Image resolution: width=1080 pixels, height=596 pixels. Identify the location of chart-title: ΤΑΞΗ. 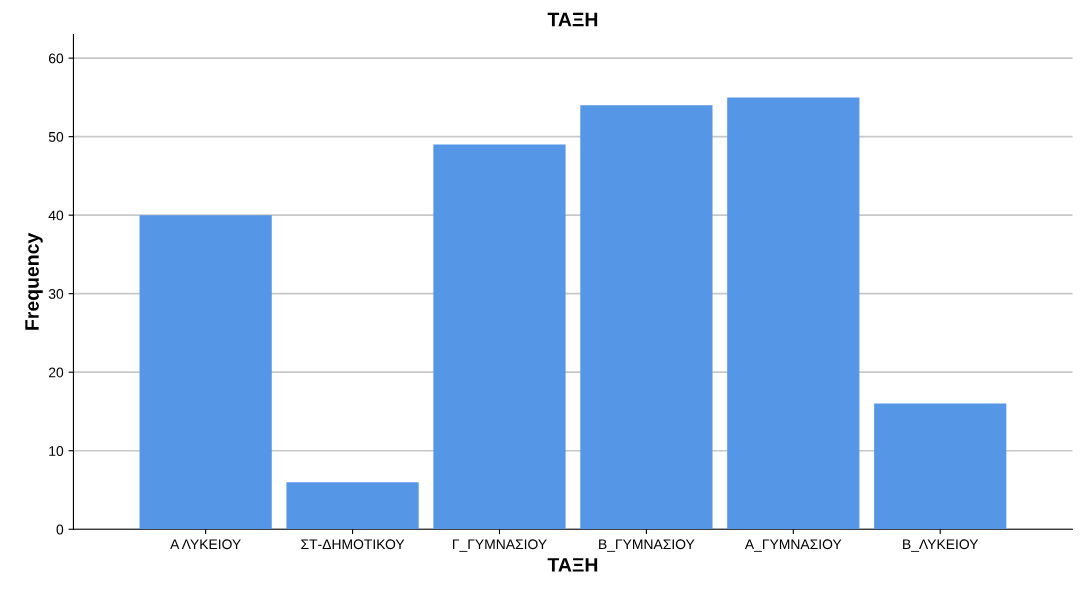
(572, 19).